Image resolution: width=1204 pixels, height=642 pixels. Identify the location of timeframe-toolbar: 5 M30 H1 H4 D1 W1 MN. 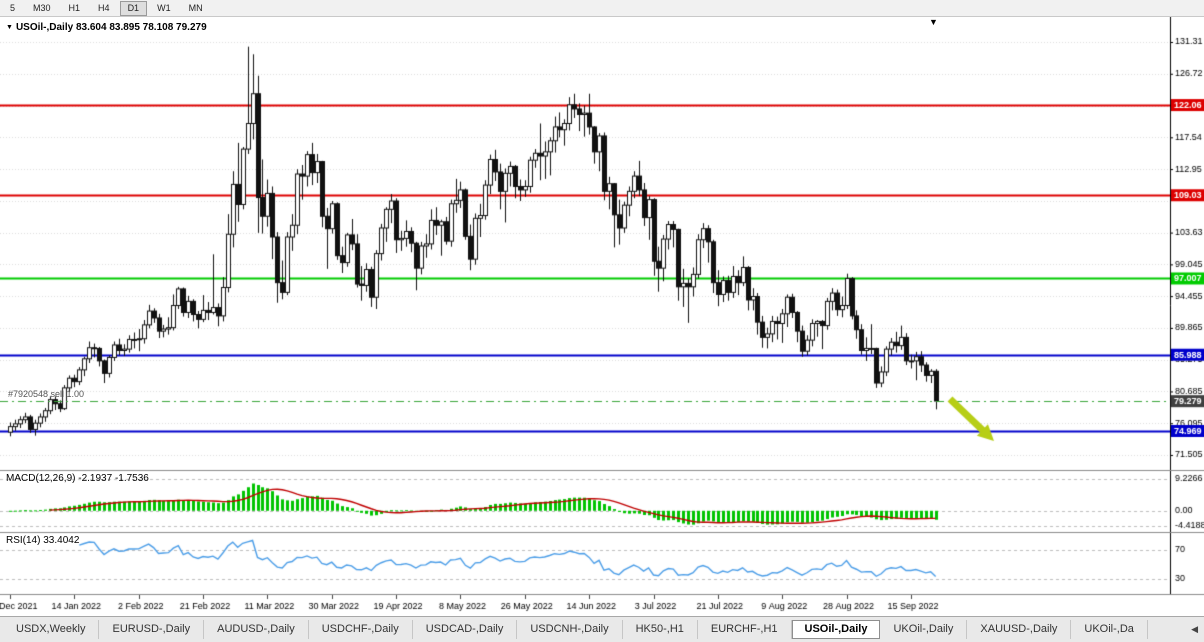
(602, 8).